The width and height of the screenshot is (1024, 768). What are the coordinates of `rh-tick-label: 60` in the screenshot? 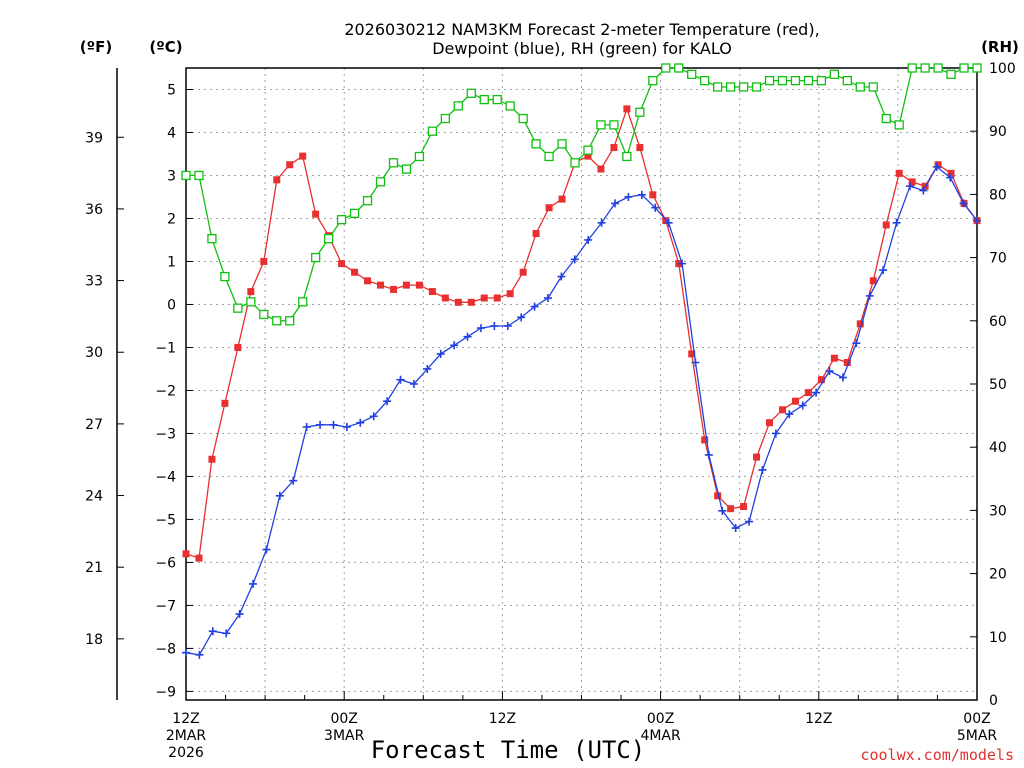 It's located at (998, 322).